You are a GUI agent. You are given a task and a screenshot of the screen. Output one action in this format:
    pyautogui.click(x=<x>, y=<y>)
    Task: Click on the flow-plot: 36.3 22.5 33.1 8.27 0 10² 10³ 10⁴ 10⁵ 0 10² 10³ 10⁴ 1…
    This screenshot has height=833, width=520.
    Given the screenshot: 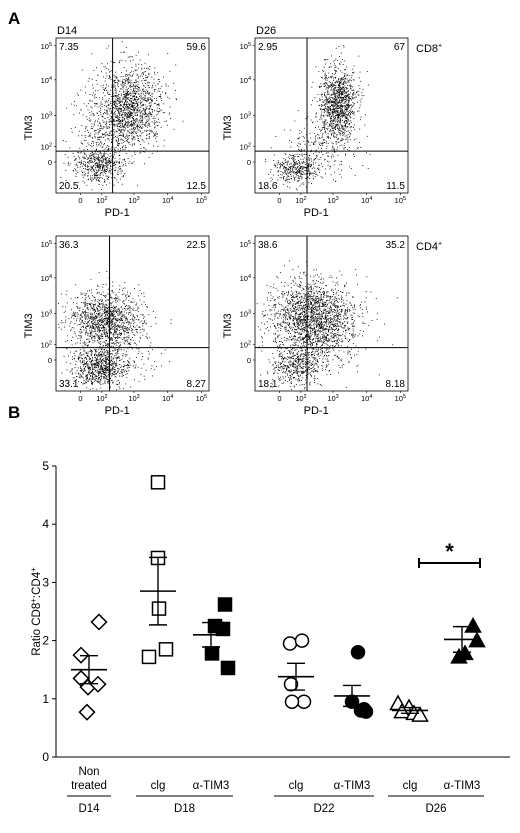 What is the action you would take?
    pyautogui.click(x=116, y=326)
    